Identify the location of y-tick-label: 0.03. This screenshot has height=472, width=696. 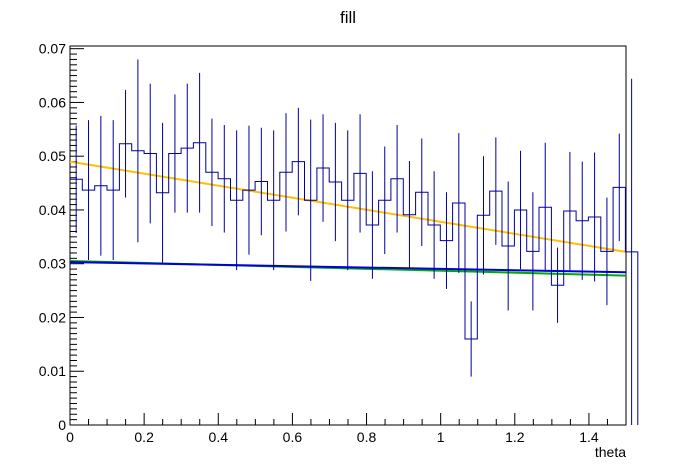
(52, 264).